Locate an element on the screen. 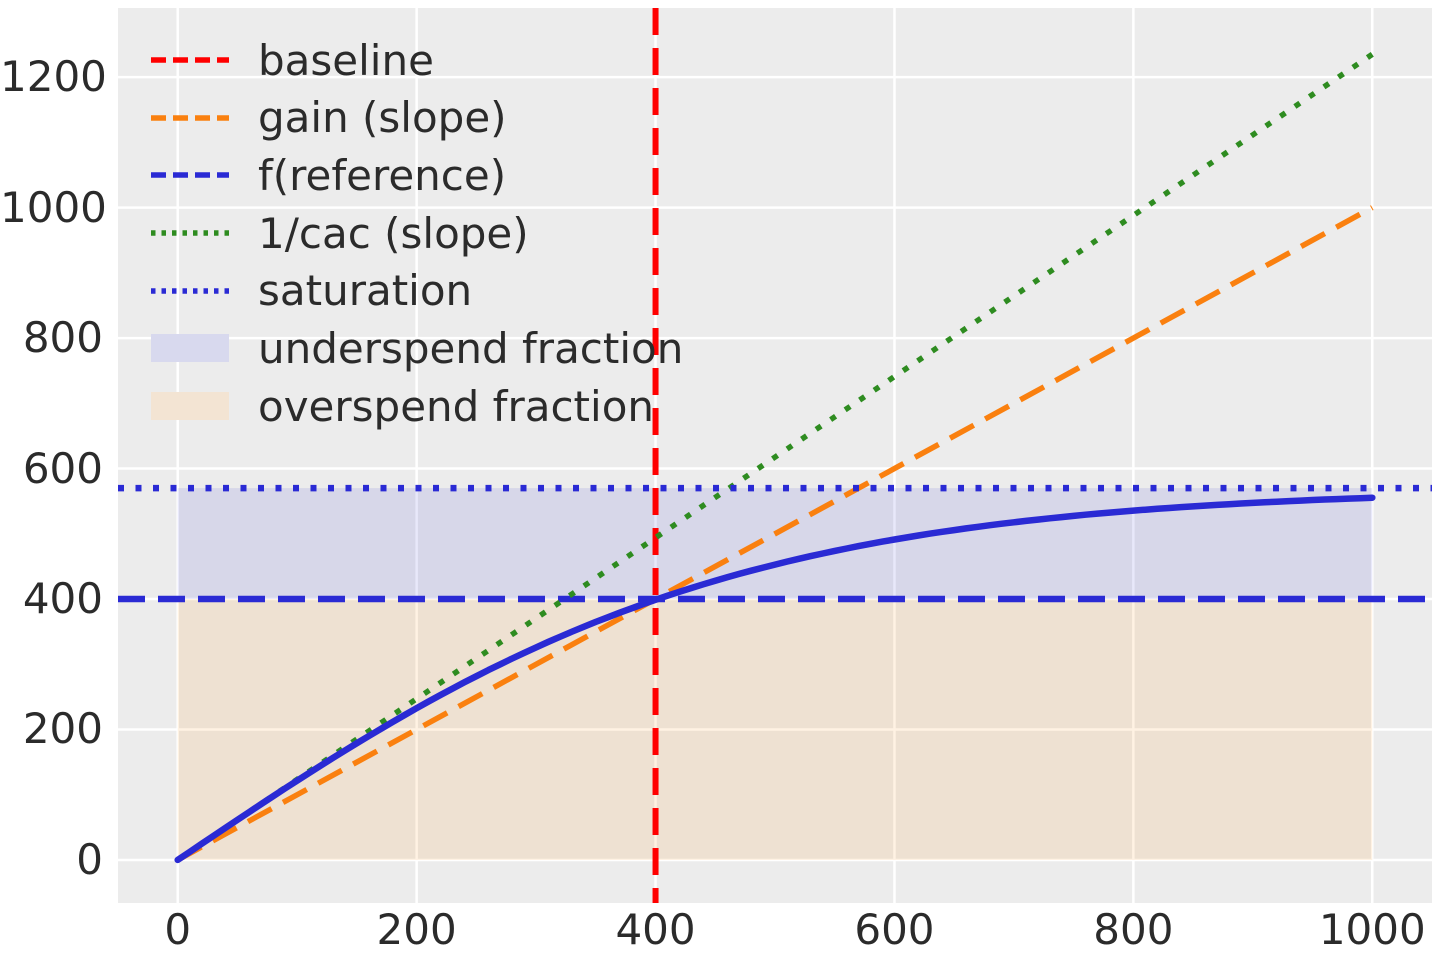  y-tick-label: 1000 is located at coordinates (53, 207).